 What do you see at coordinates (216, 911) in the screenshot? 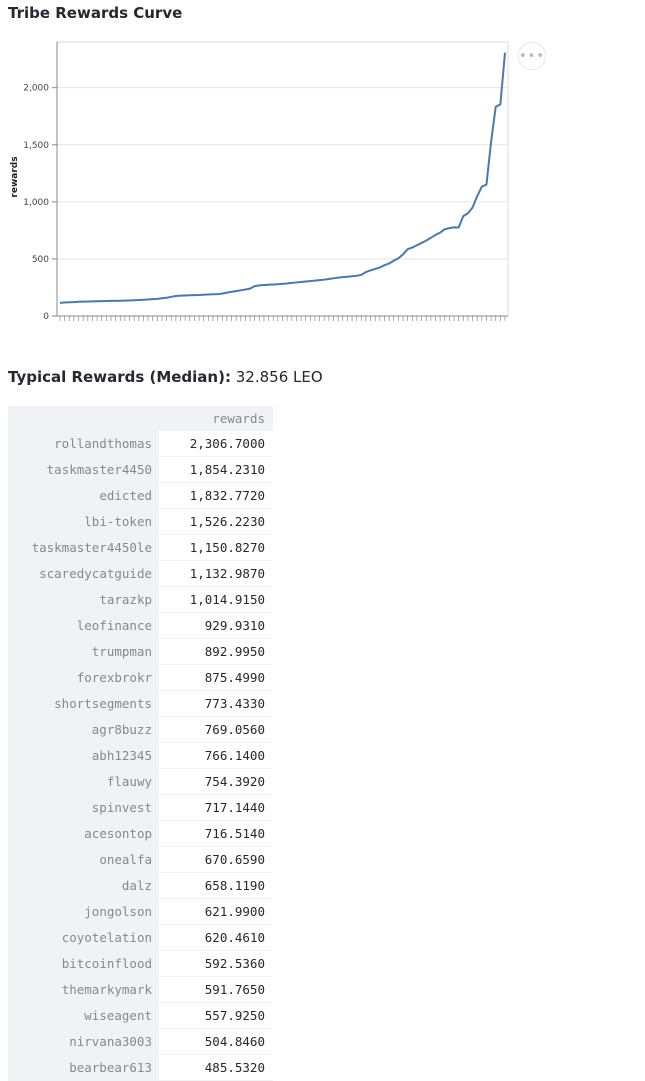
I see `row-reward-value: 621.9900` at bounding box center [216, 911].